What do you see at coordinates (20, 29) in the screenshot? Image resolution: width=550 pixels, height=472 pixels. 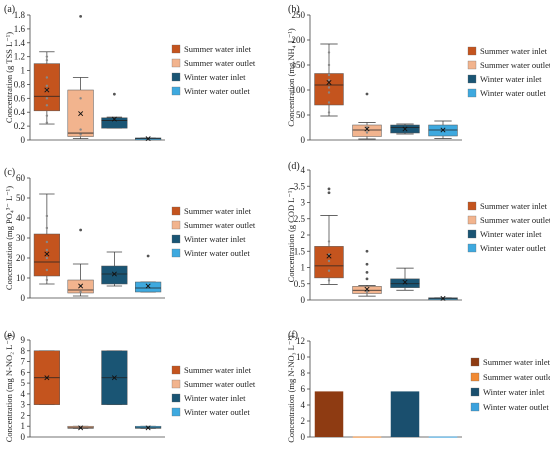 I see `y-tick-label: 1.6` at bounding box center [20, 29].